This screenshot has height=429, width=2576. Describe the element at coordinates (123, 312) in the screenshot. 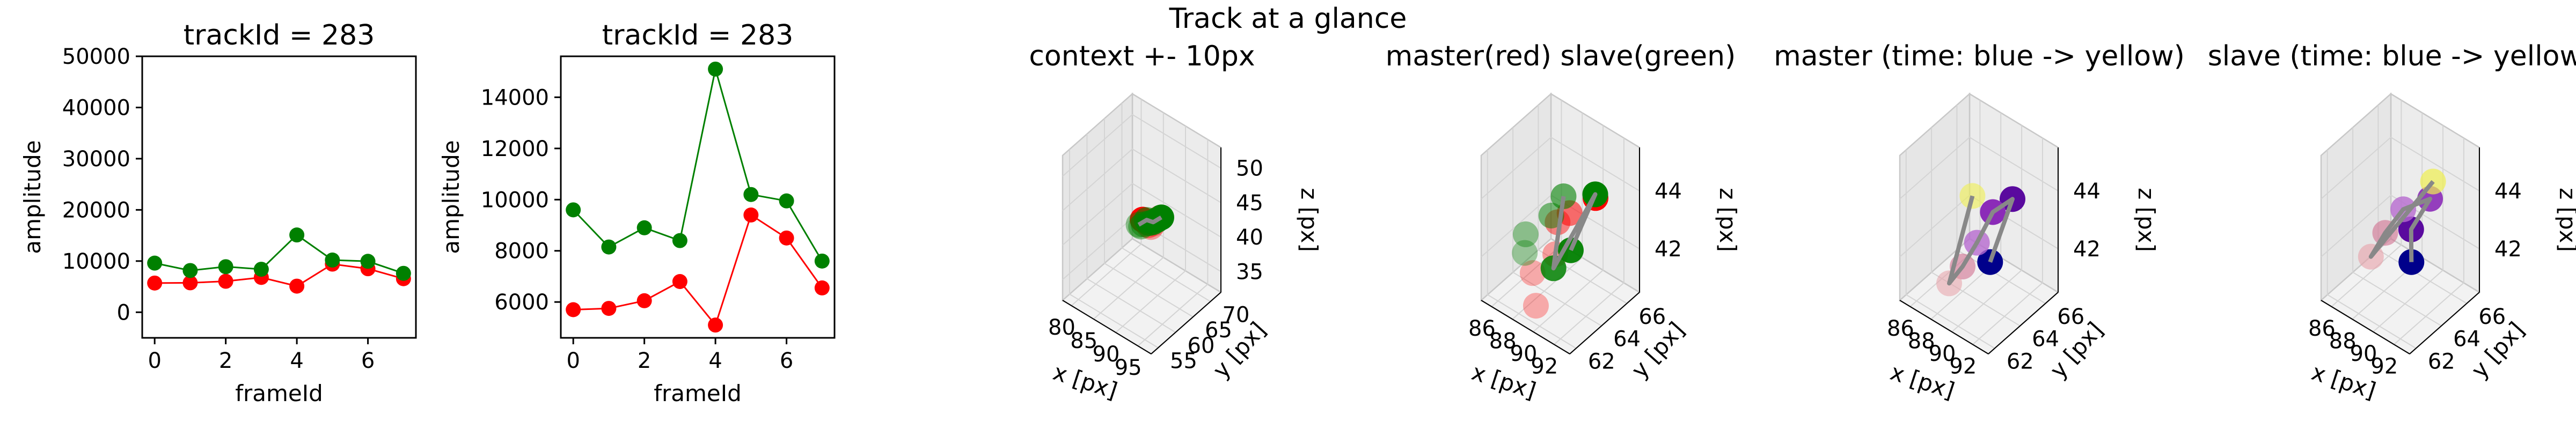

I see `y-tick-label: 0` at that location.